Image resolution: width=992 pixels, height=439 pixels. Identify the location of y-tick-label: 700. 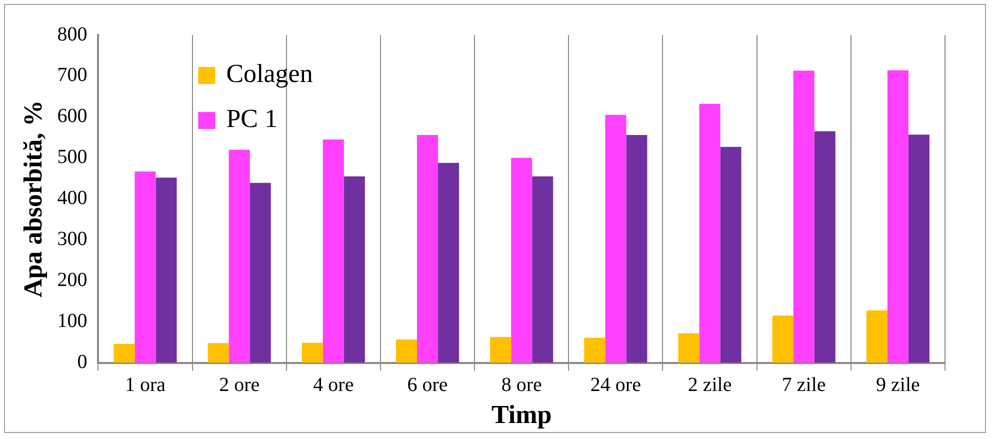
(72, 75).